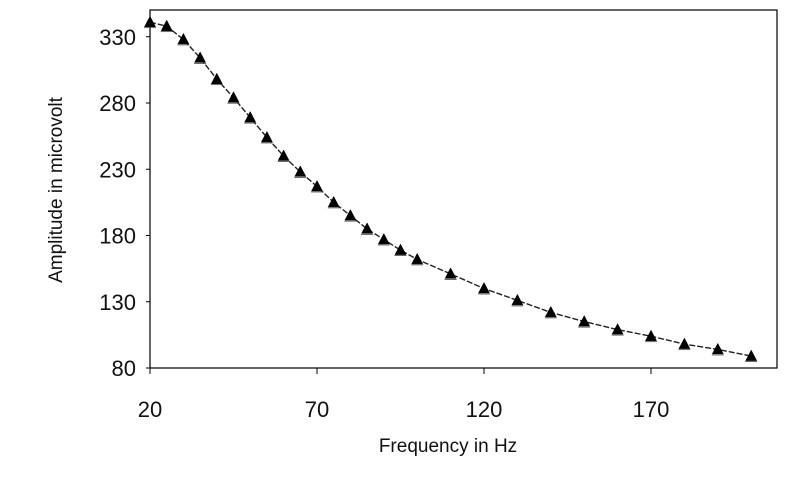 Image resolution: width=798 pixels, height=479 pixels. What do you see at coordinates (117, 37) in the screenshot?
I see `y-tick-label: 330` at bounding box center [117, 37].